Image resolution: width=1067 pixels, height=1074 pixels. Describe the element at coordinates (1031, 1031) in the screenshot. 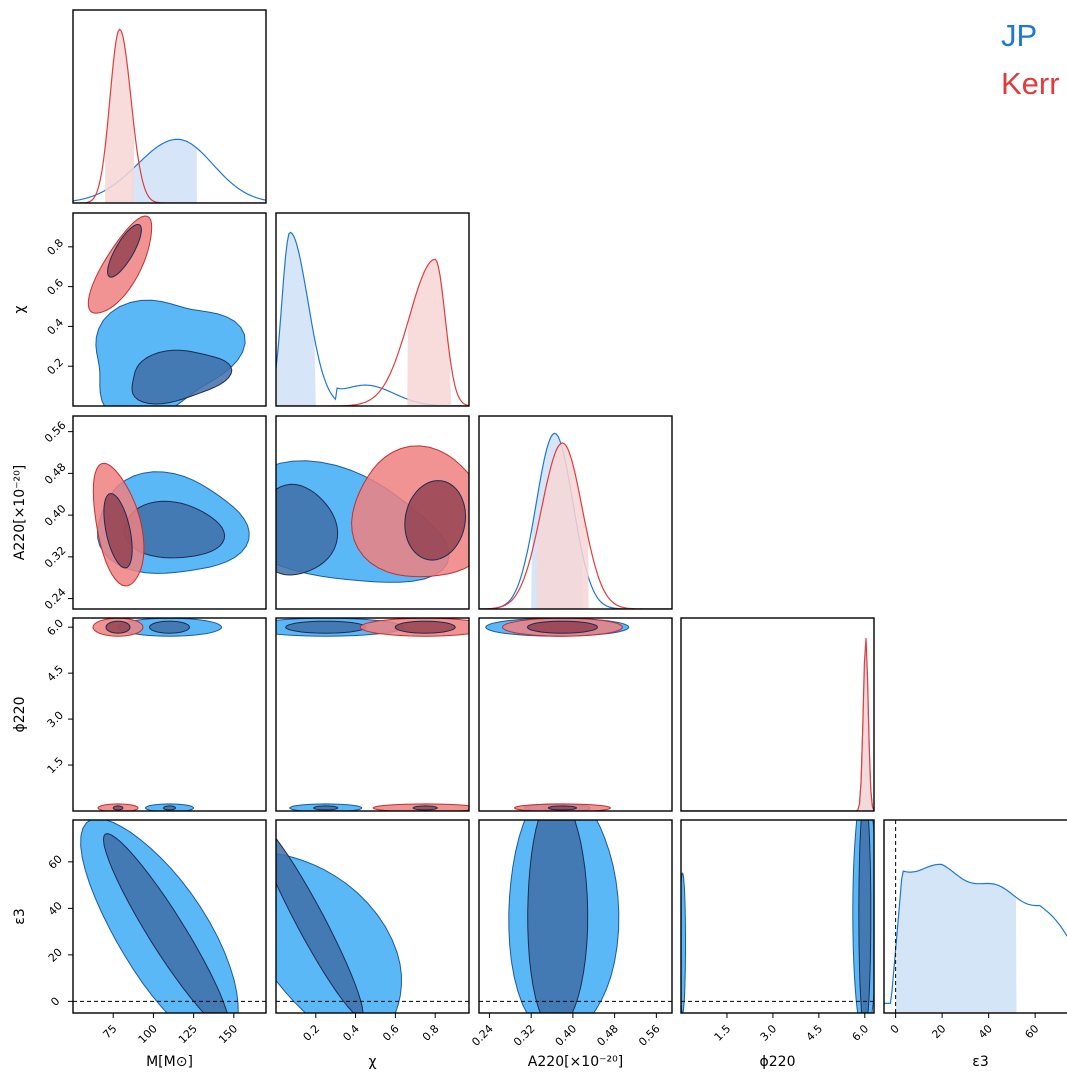

I see `xtick-label-eps3-3: 60` at that location.